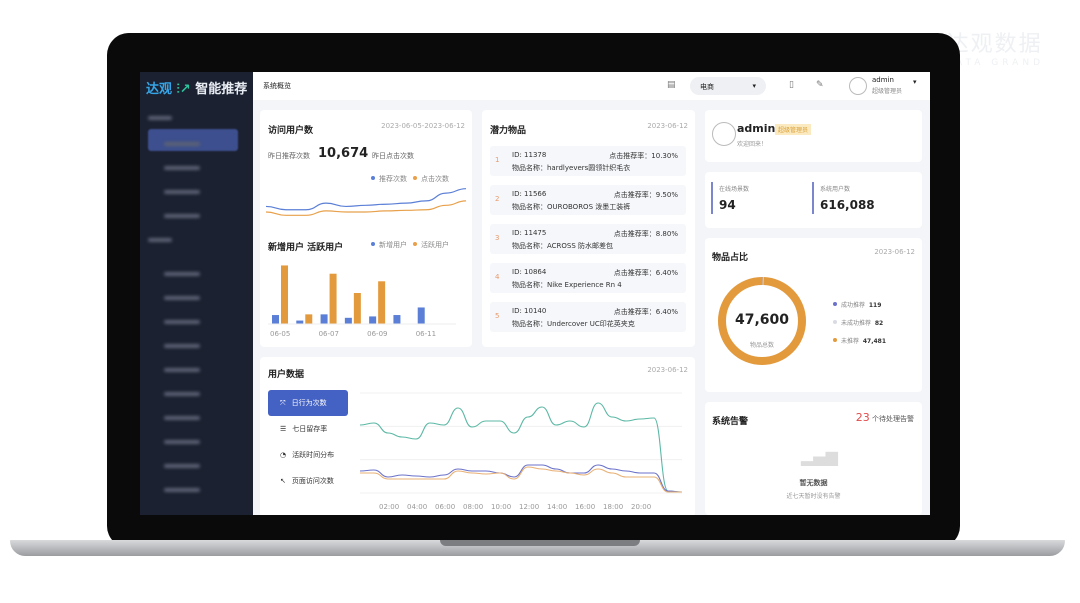 This screenshot has width=1080, height=603. I want to click on grid-icon: ▤, so click(671, 85).